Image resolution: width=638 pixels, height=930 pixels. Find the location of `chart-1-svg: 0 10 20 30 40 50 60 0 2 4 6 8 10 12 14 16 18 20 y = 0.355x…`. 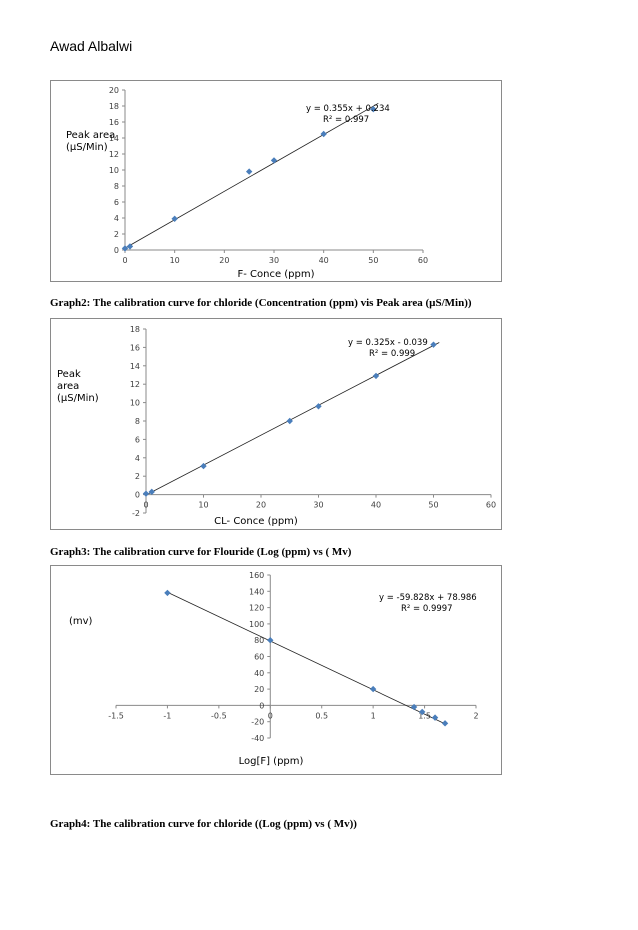

chart-1-svg: 0 10 20 30 40 50 60 0 2 4 6 8 10 12 14 16 18 20 y = 0.355x… is located at coordinates (247, 183).